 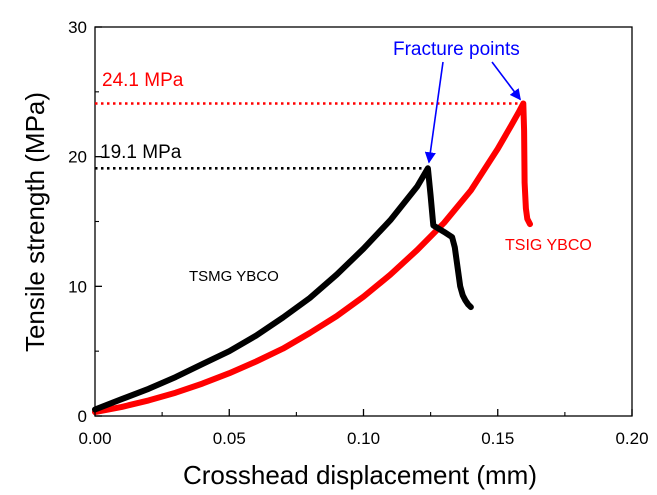 I want to click on tsmg-series-label: TSMG YBCO, so click(x=234, y=276).